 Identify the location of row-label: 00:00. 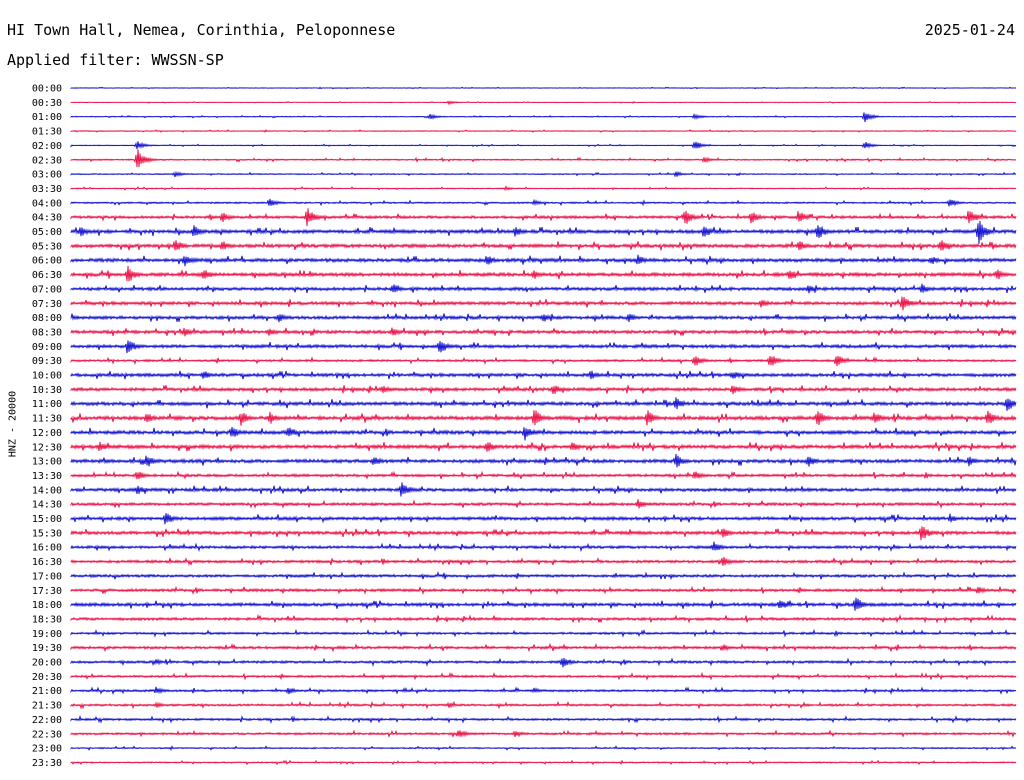
(47, 89).